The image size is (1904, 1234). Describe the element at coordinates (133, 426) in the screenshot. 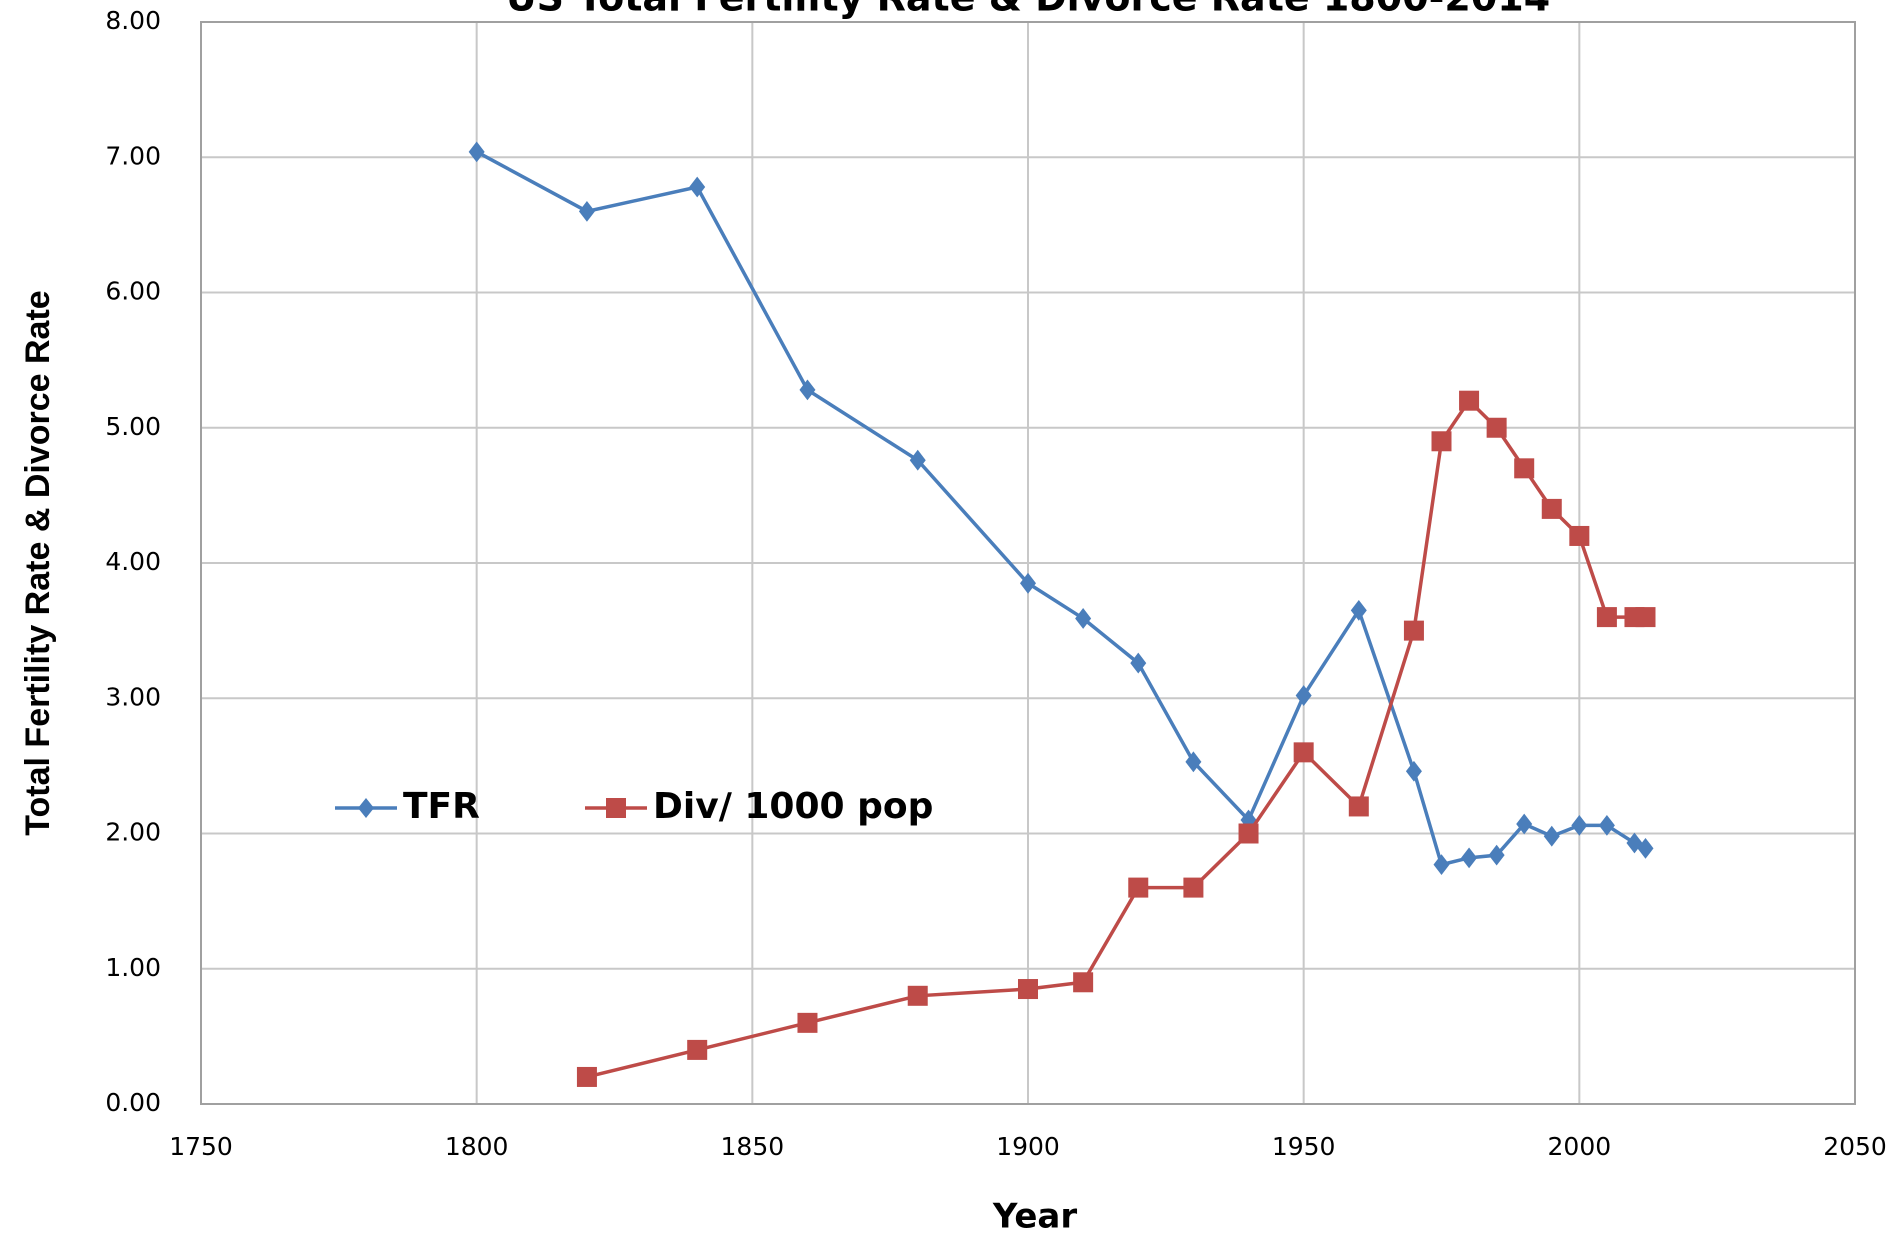

I see `y-tick-label: 5.00` at that location.